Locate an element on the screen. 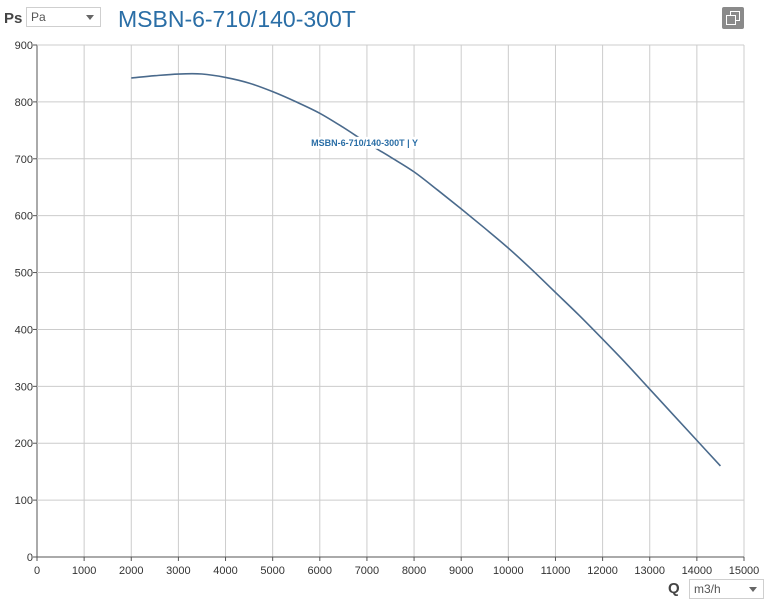 Image resolution: width=766 pixels, height=600 pixels. x-tick-label: 7000 is located at coordinates (367, 571).